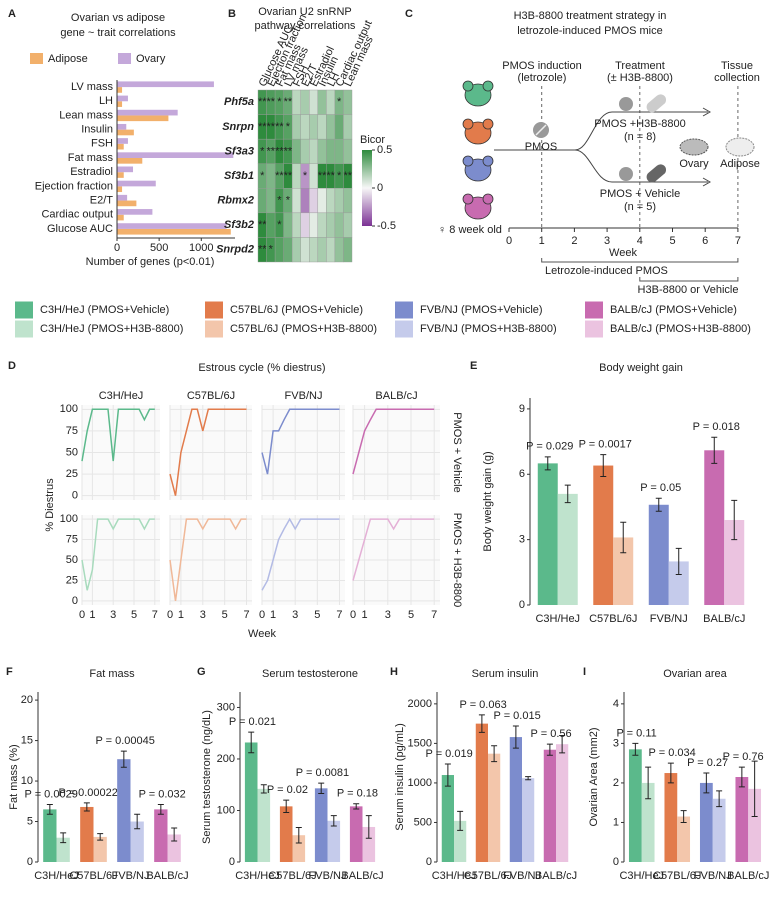 The height and width of the screenshot is (900, 772). Describe the element at coordinates (239, 102) in the screenshot. I see `row-label: Phf5a` at that location.